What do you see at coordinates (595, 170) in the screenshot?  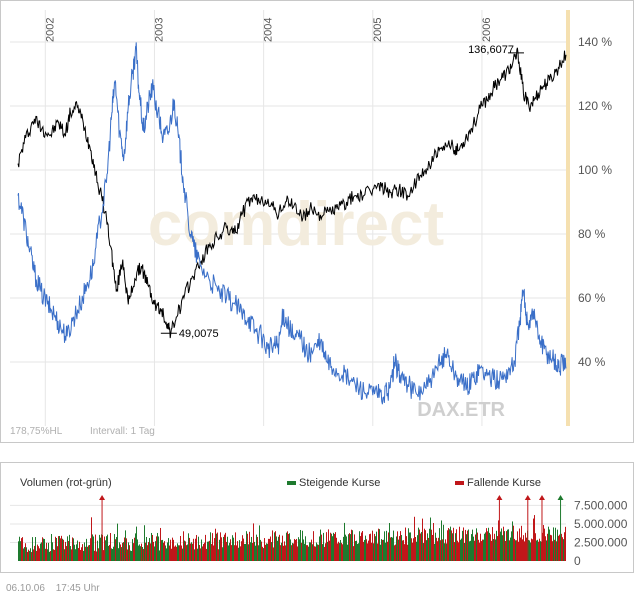 I see `y-tick-label: 100 %` at bounding box center [595, 170].